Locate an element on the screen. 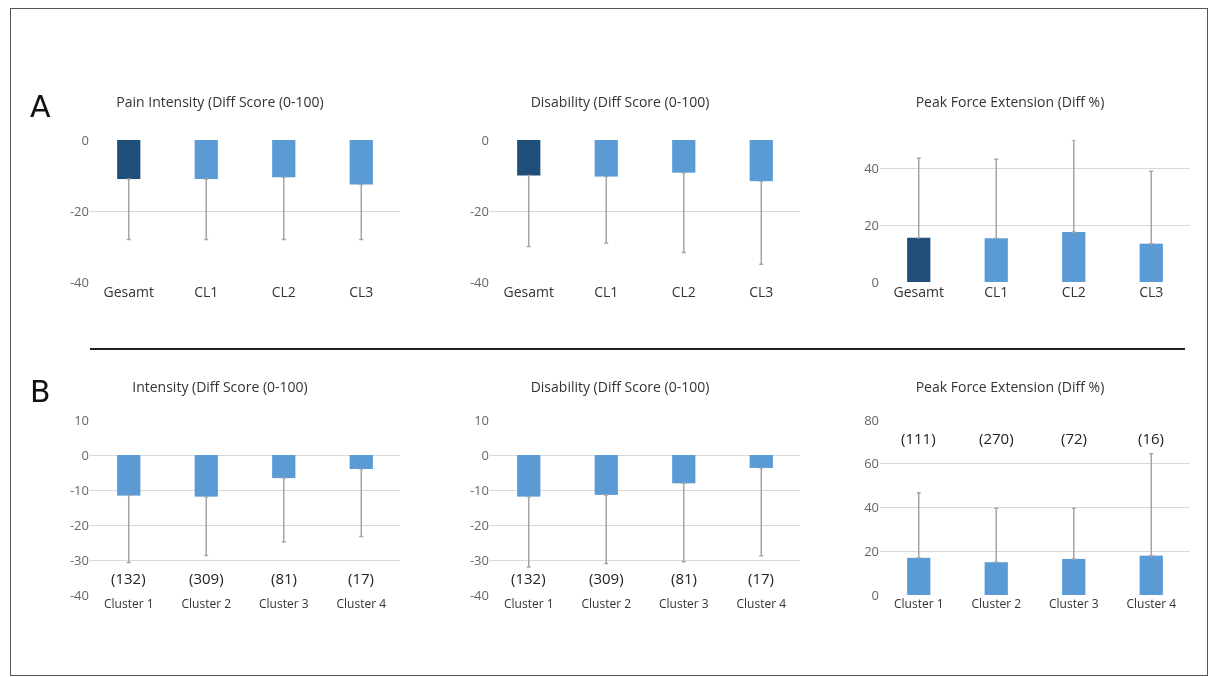 The height and width of the screenshot is (677, 1220). annotation: (270) is located at coordinates (996, 438).